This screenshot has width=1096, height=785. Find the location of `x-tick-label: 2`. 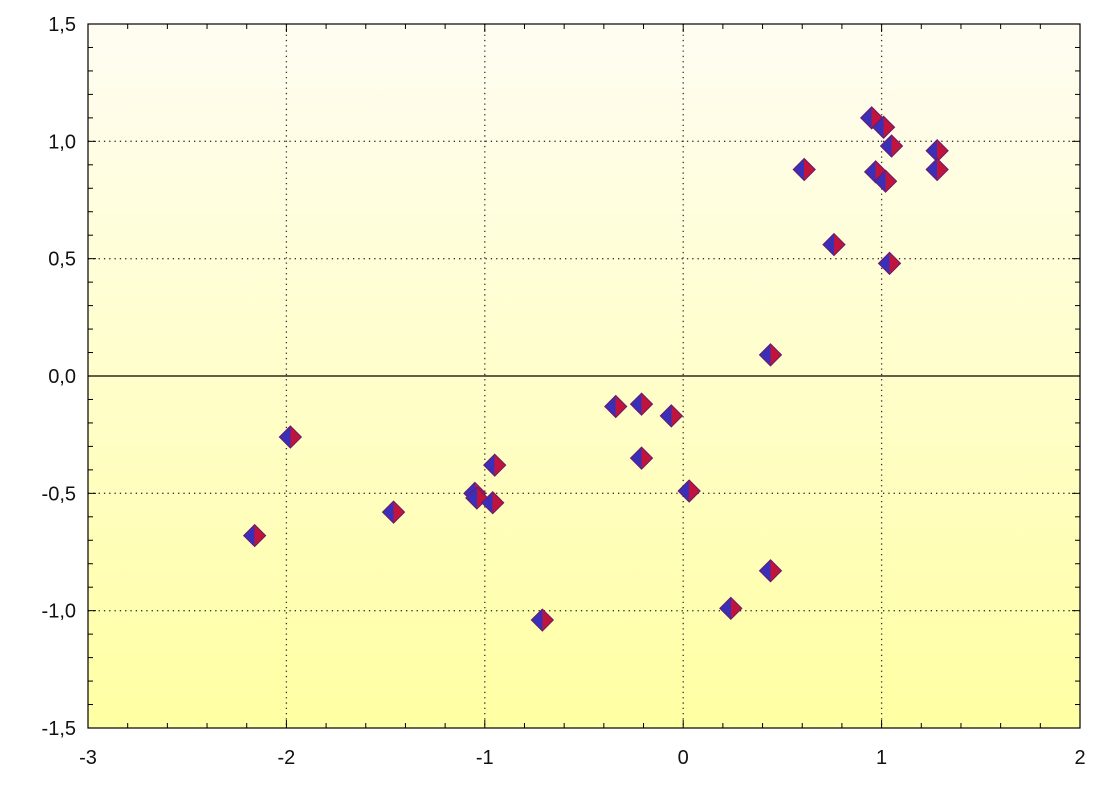

x-tick-label: 2 is located at coordinates (1079, 758).